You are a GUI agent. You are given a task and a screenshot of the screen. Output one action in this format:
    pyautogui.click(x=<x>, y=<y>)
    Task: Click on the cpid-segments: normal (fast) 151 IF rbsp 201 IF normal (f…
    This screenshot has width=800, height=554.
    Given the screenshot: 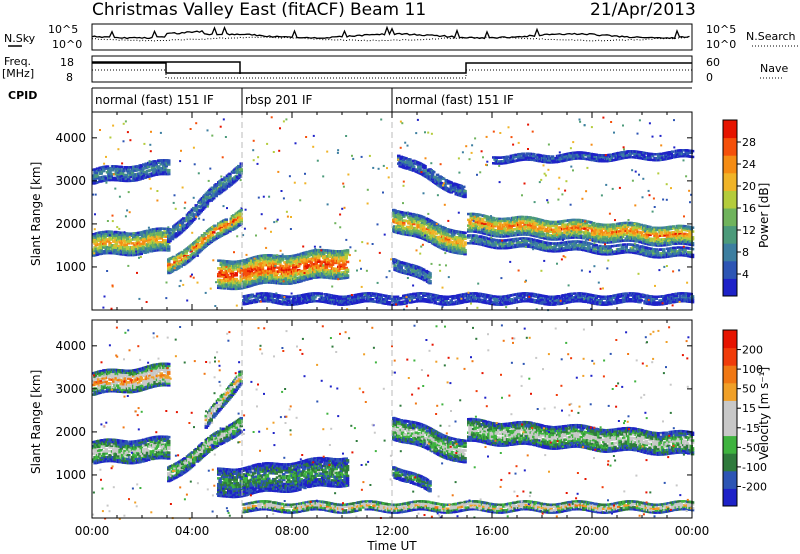 What is the action you would take?
    pyautogui.click(x=303, y=100)
    